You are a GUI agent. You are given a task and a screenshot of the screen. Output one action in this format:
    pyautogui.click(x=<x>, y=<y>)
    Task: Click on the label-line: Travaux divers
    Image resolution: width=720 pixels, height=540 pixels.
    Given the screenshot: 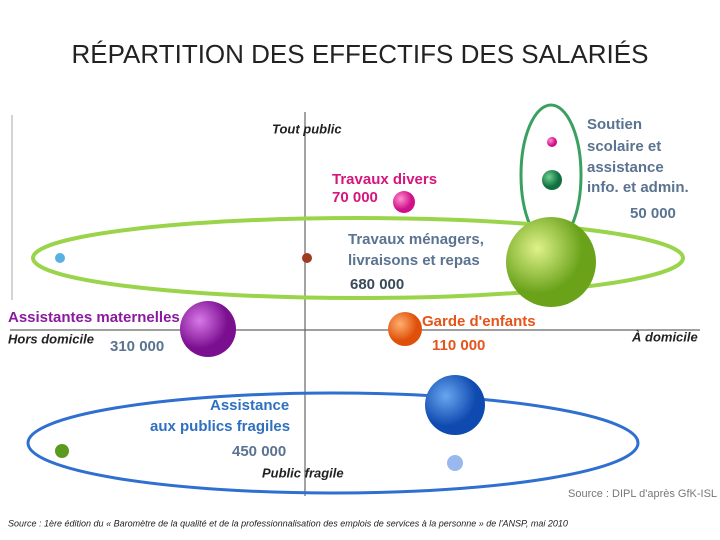 What is the action you would take?
    pyautogui.click(x=384, y=179)
    